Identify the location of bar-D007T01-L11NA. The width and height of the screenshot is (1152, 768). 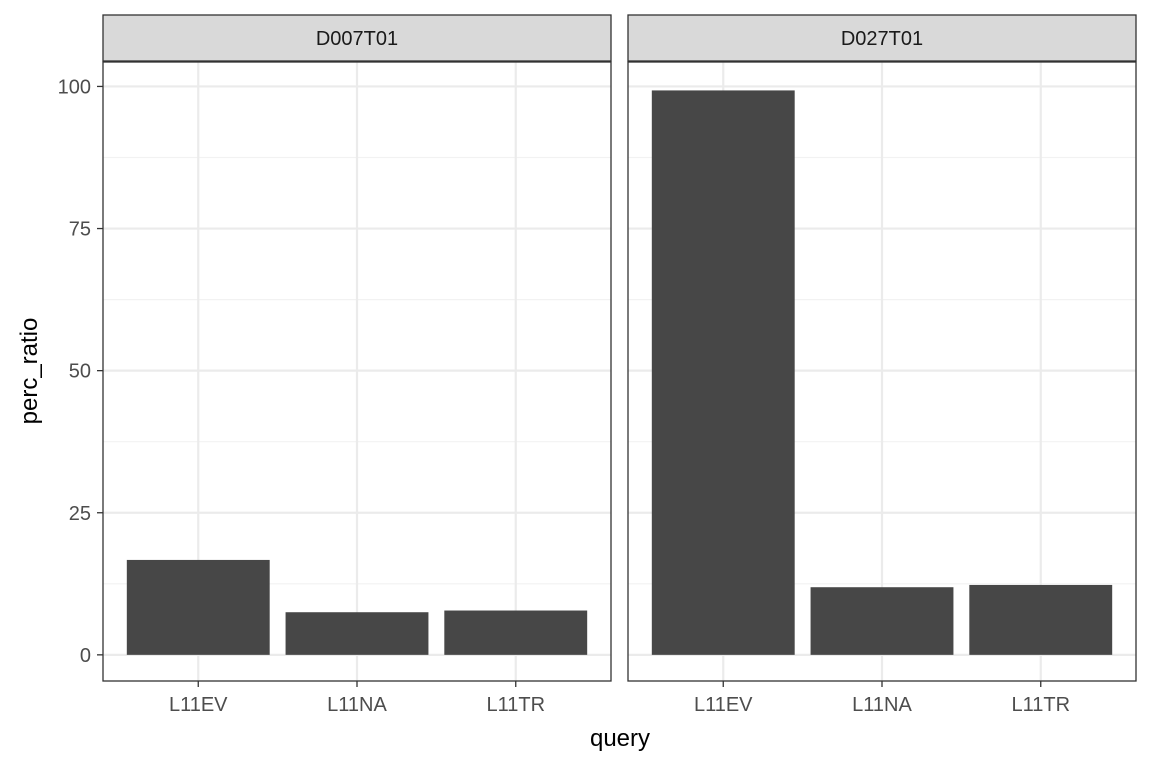
(357, 633).